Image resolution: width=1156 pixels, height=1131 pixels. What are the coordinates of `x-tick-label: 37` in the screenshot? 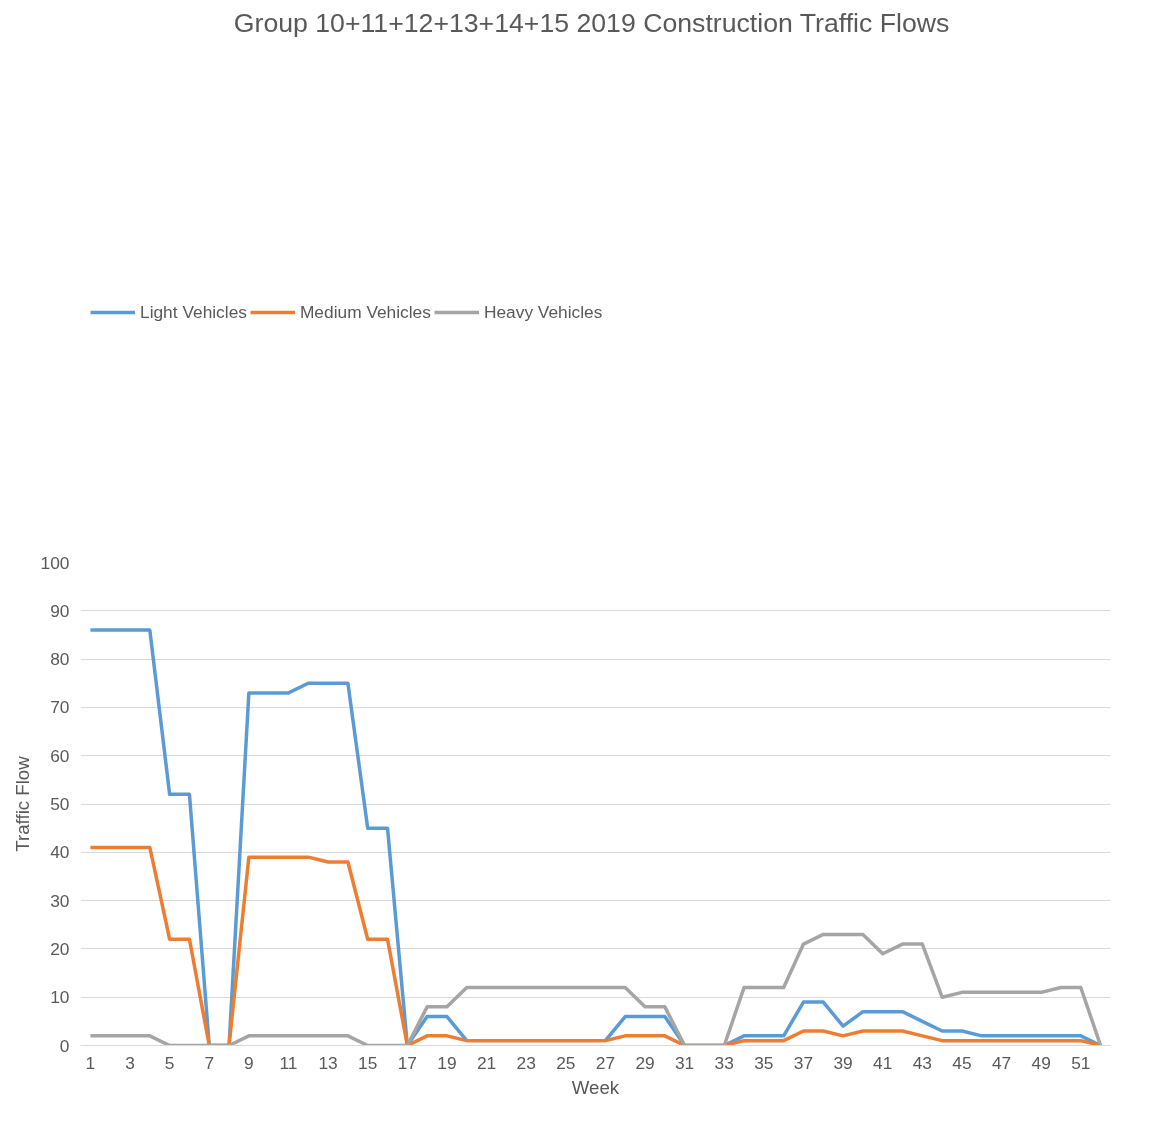 It's located at (803, 1062).